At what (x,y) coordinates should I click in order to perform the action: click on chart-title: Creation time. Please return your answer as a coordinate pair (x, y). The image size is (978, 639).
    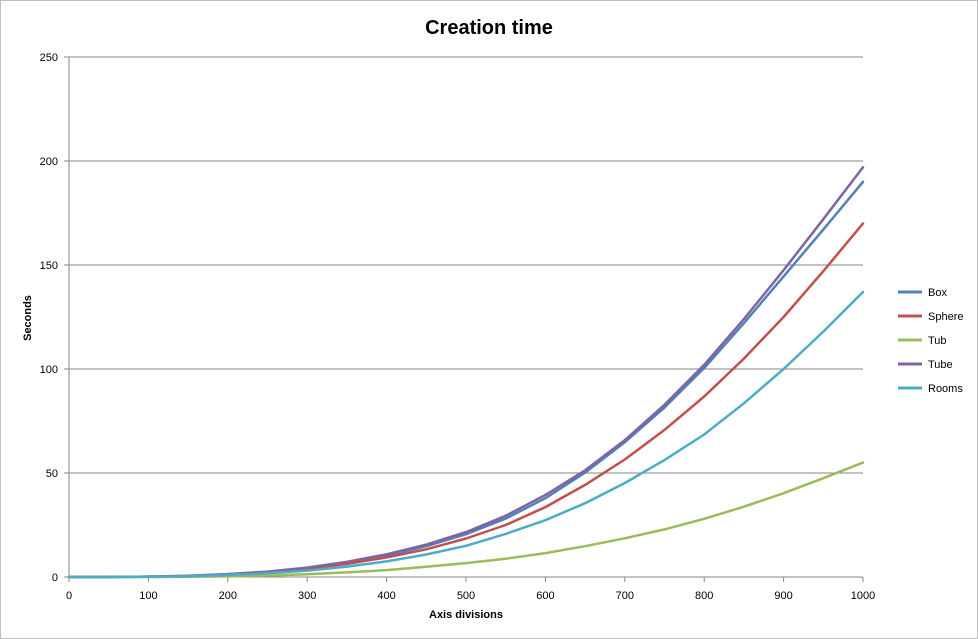
    Looking at the image, I should click on (489, 28).